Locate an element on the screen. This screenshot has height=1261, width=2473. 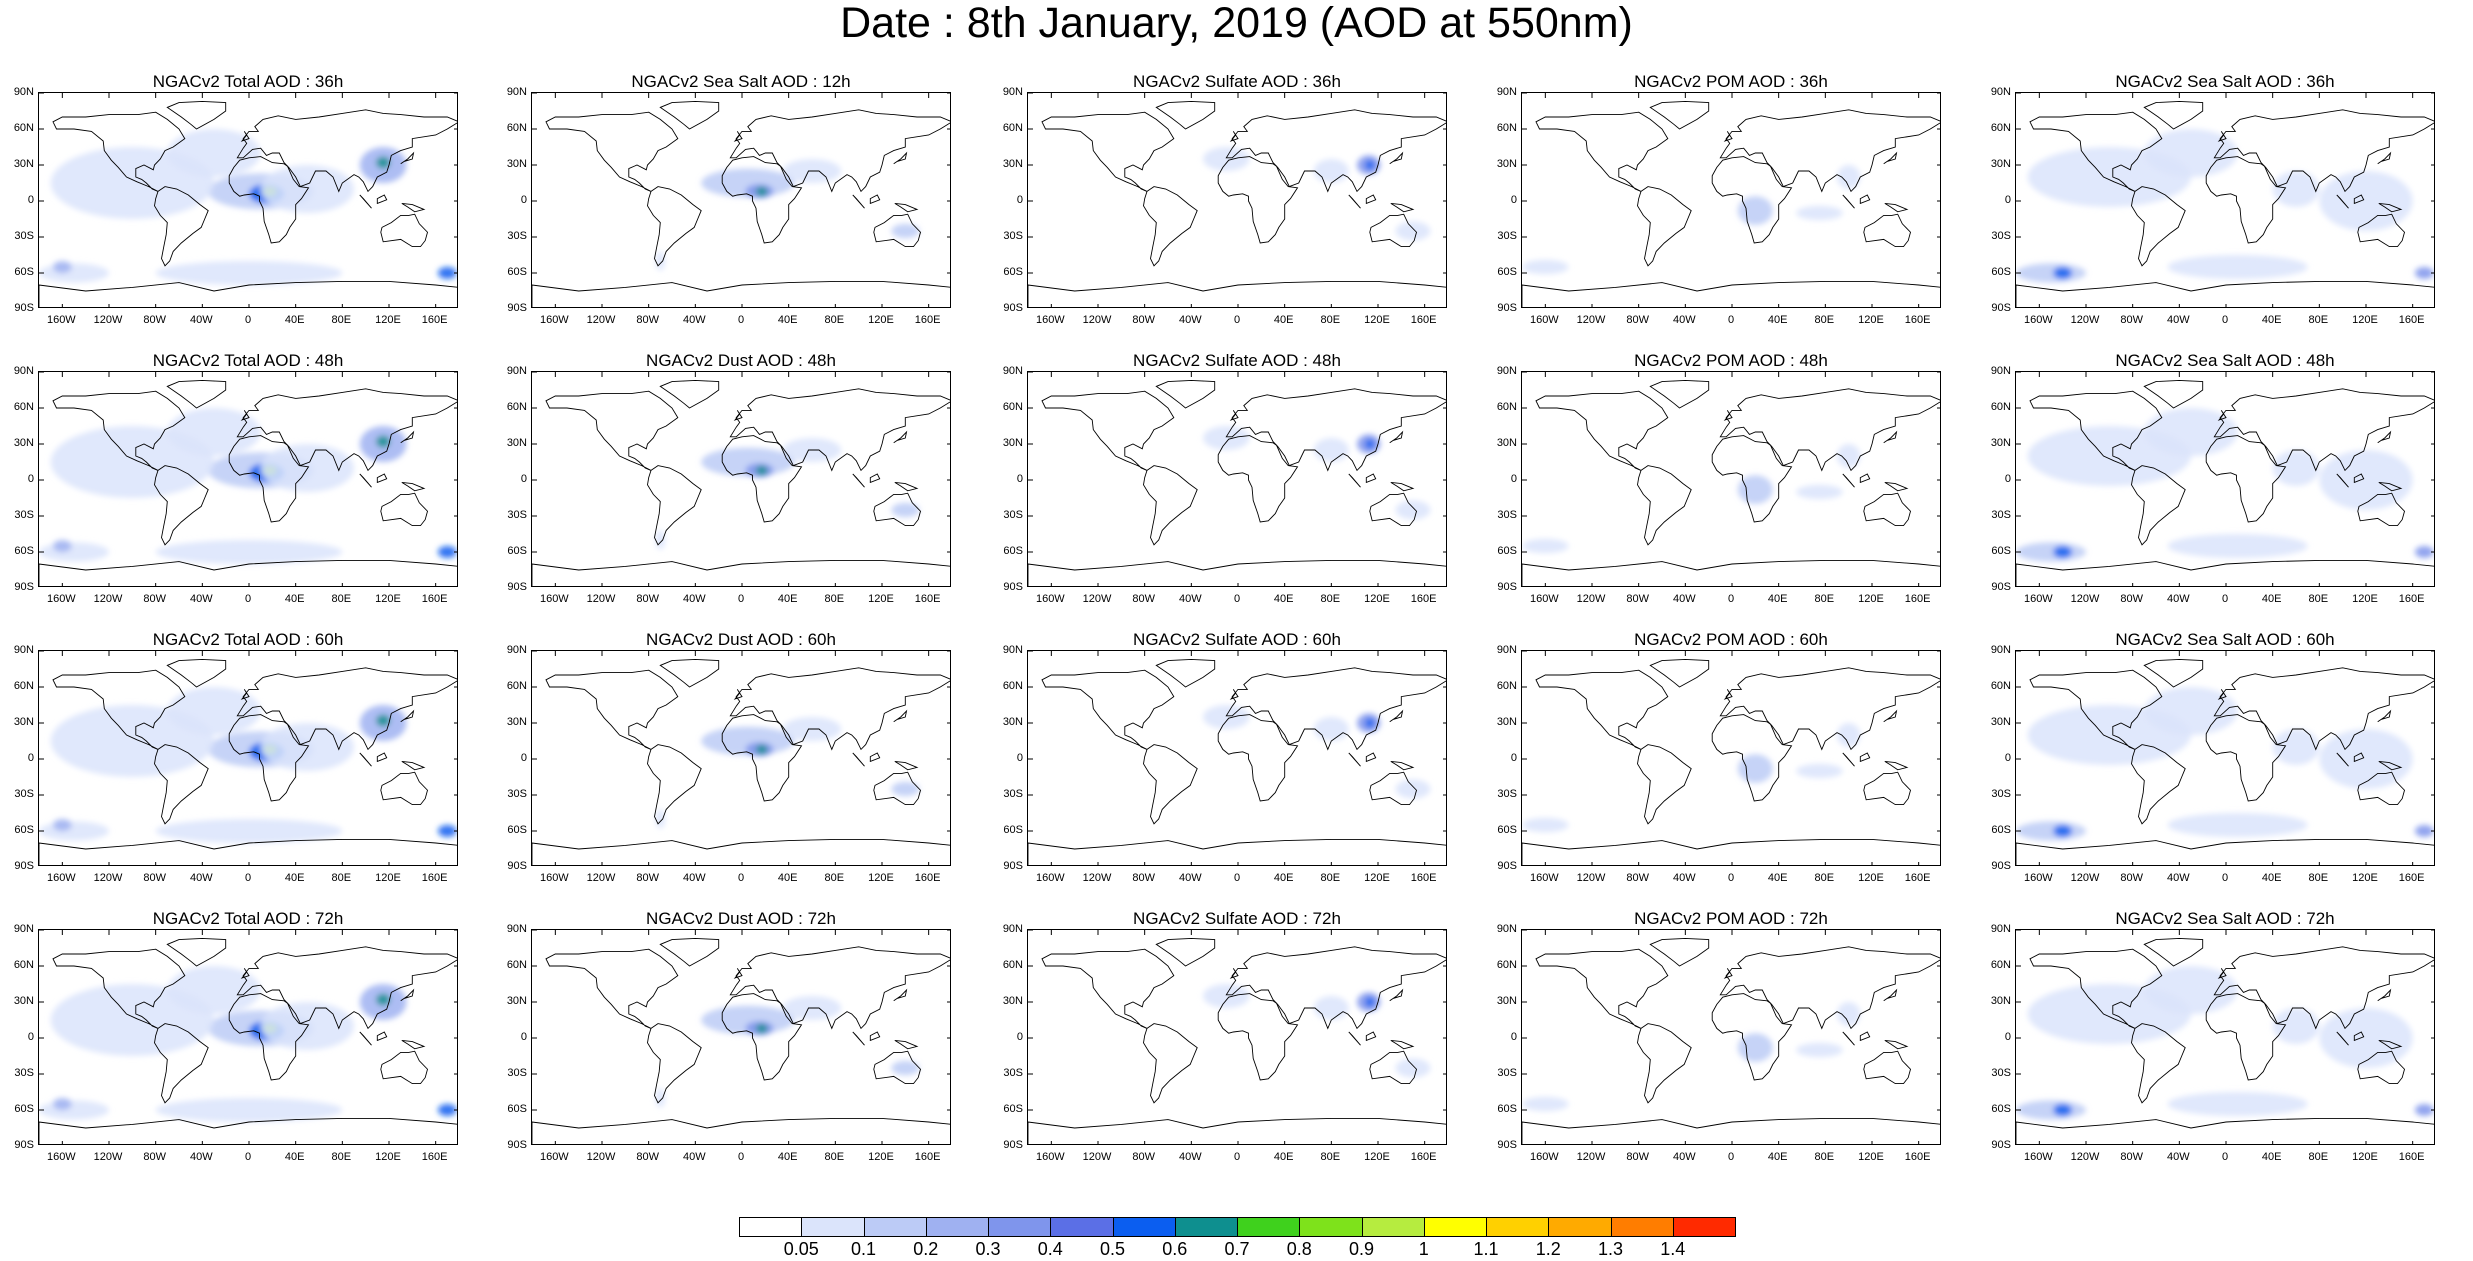
lat-label: 90N is located at coordinates (1012, 371).